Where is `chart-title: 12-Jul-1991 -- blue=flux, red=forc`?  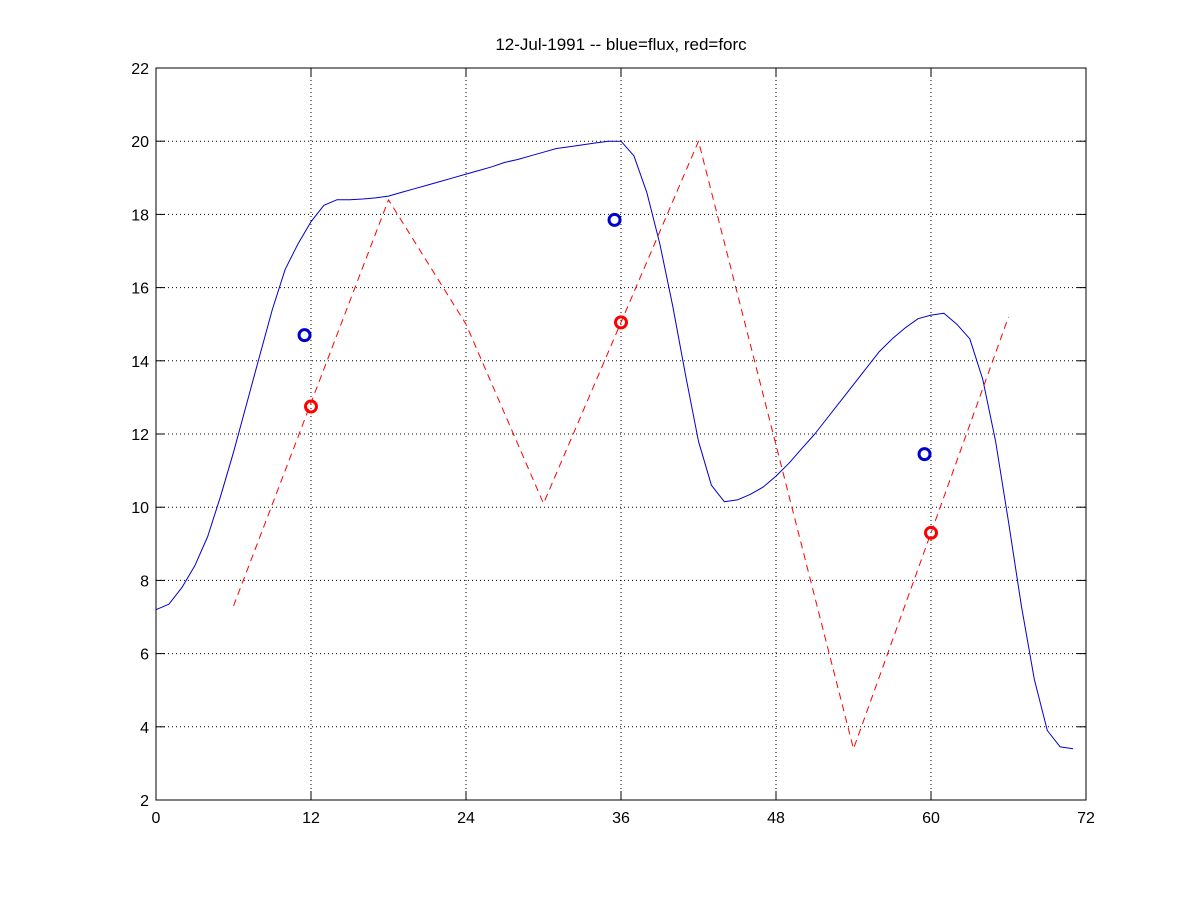 chart-title: 12-Jul-1991 -- blue=flux, red=forc is located at coordinates (621, 44).